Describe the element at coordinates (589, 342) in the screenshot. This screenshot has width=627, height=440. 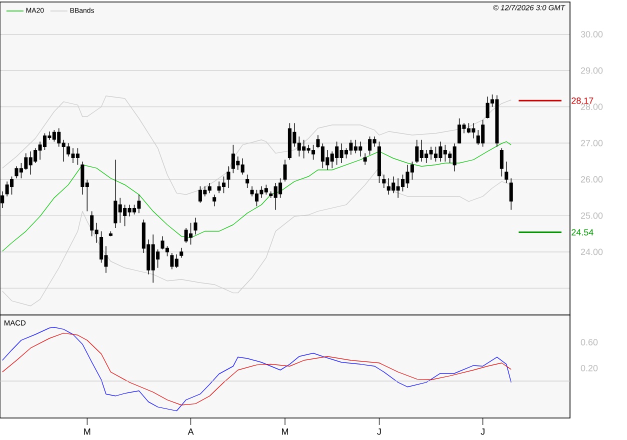
I see `y-tick-label: 0.60` at that location.